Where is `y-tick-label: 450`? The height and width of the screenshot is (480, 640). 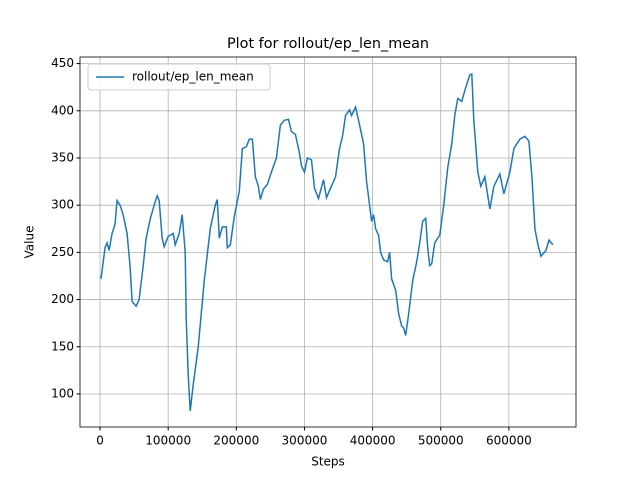 y-tick-label: 450 is located at coordinates (62, 63).